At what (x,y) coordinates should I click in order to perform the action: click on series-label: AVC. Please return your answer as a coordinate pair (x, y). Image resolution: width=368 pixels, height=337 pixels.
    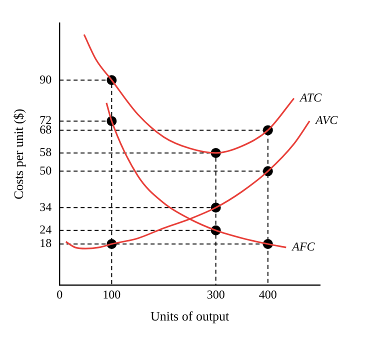
    Looking at the image, I should click on (326, 120).